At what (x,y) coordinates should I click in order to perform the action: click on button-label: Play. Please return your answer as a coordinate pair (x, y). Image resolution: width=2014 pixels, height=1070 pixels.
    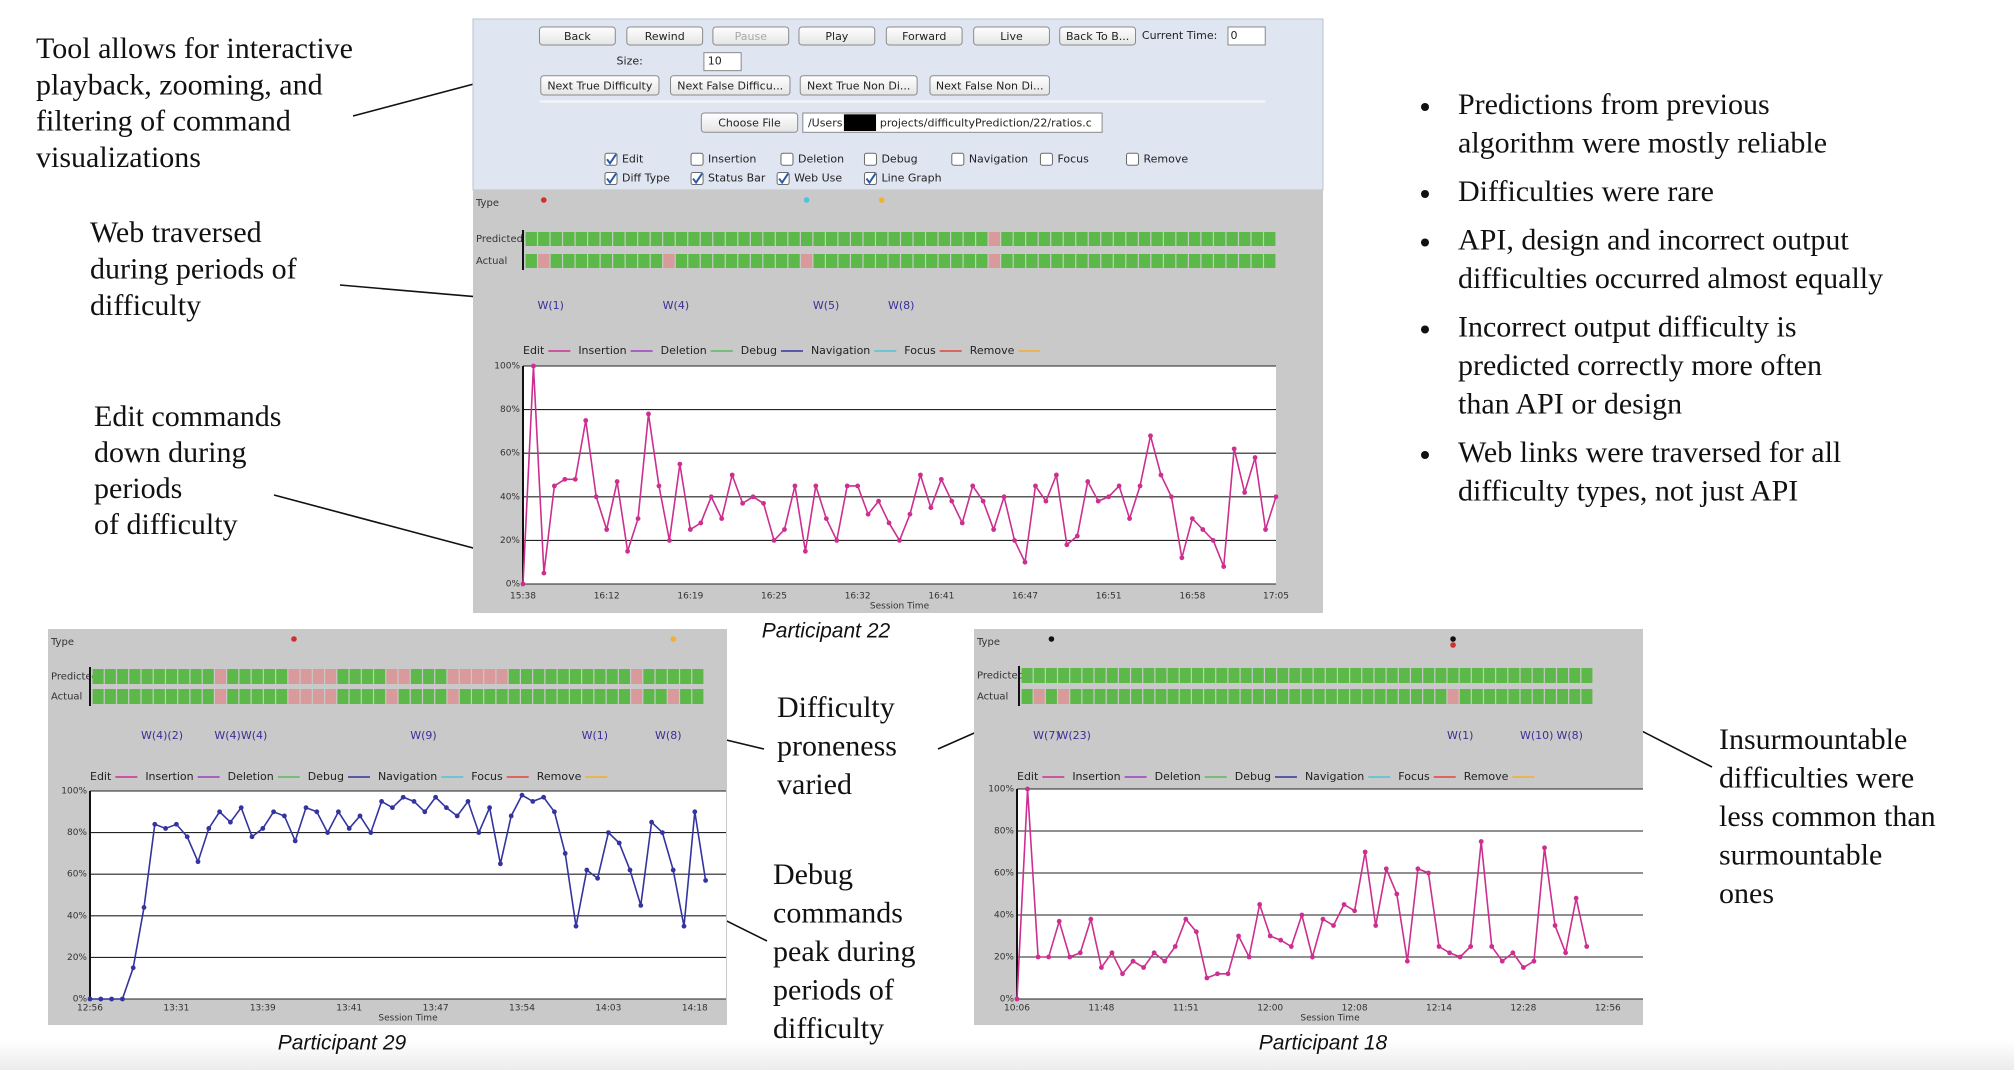
    Looking at the image, I should click on (836, 36).